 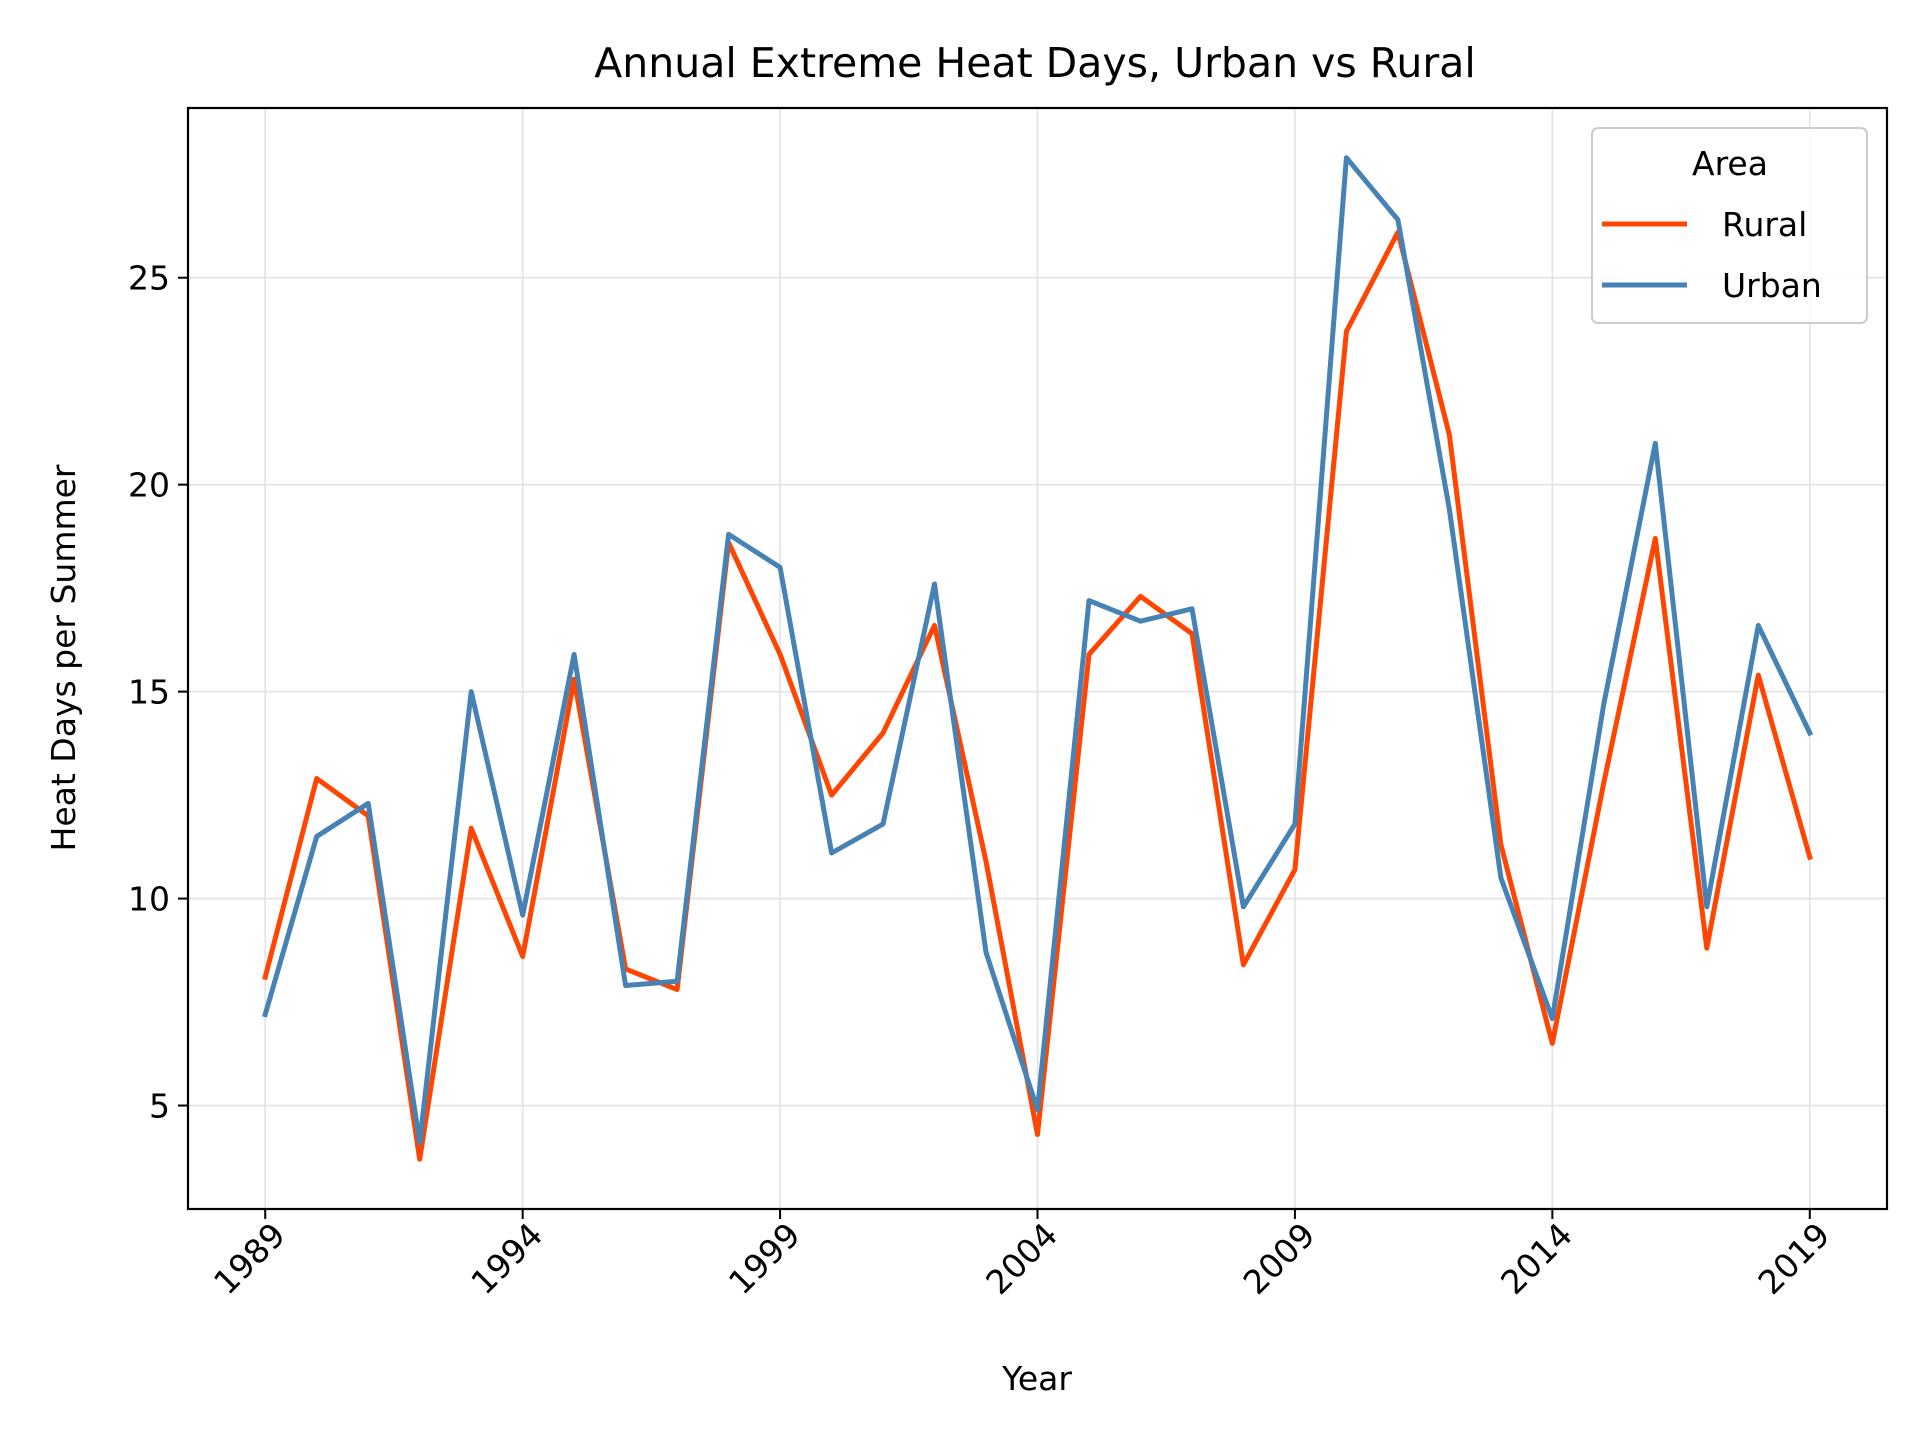 I want to click on x-tick-label: 2009, so click(x=1279, y=1258).